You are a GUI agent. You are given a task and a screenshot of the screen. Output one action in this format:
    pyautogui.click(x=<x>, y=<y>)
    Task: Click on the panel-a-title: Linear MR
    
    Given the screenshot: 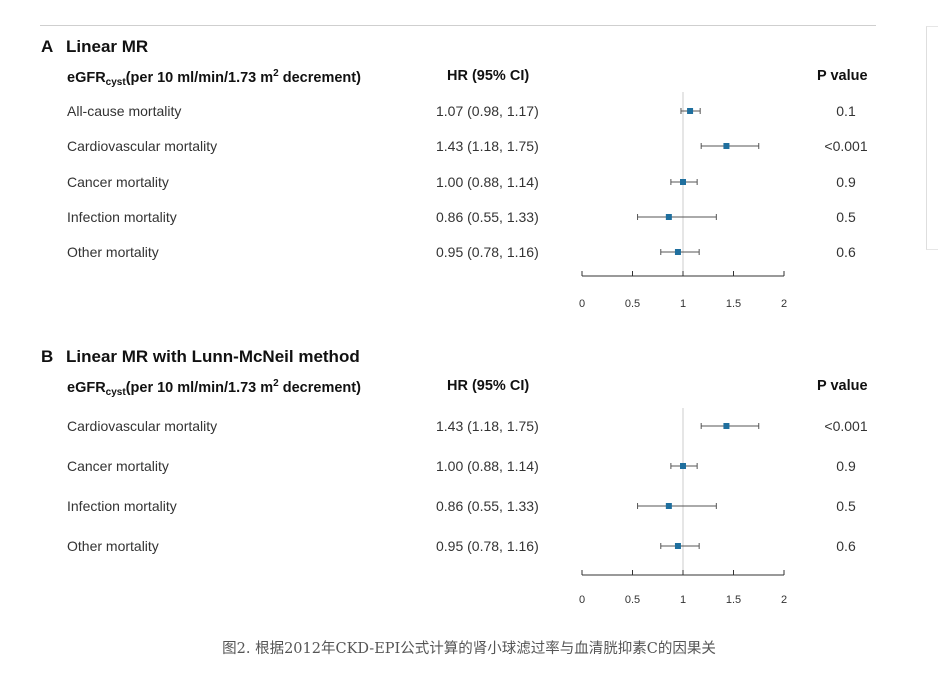 What is the action you would take?
    pyautogui.click(x=107, y=46)
    